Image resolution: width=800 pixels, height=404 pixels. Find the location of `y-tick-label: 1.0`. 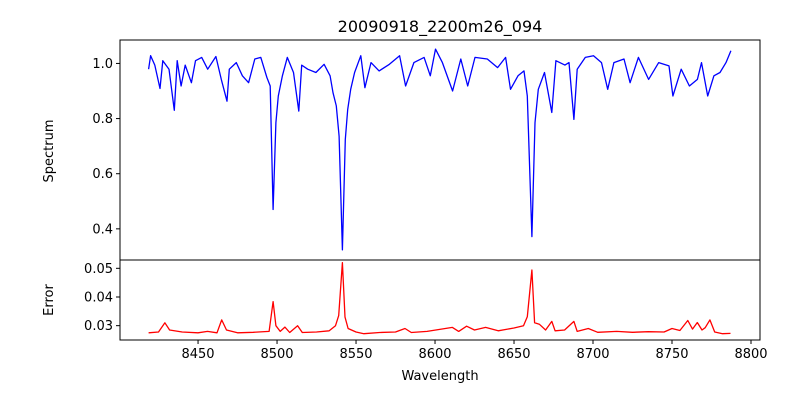

y-tick-label: 1.0 is located at coordinates (102, 64).